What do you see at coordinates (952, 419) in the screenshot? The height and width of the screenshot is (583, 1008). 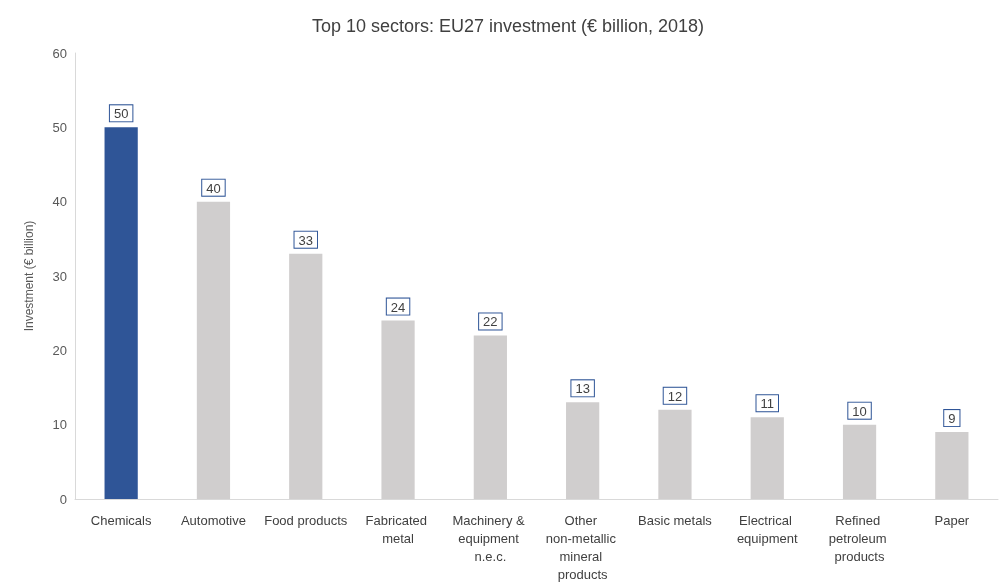 I see `data-label: 9` at bounding box center [952, 419].